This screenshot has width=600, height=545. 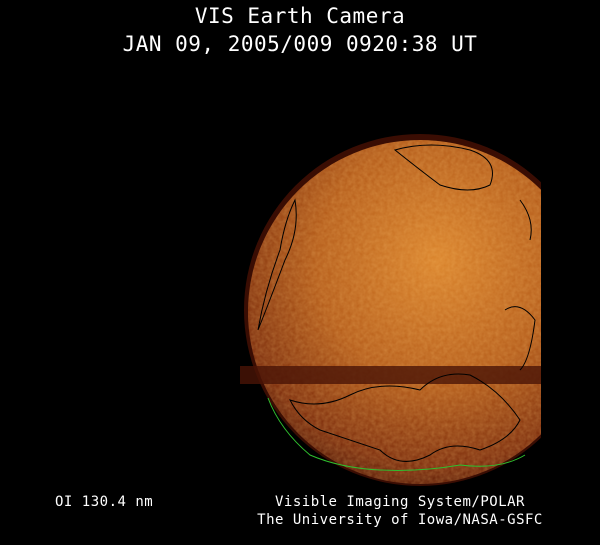 What do you see at coordinates (400, 520) in the screenshot?
I see `credit-line-2: The University of Iowa/NASA-GSFC` at bounding box center [400, 520].